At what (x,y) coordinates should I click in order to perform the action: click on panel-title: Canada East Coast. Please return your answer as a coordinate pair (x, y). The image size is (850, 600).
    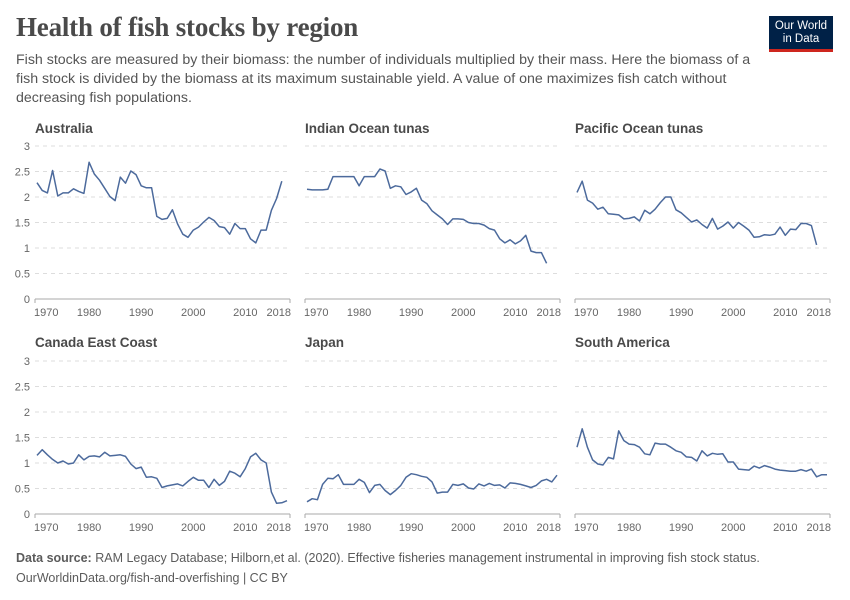
    Looking at the image, I should click on (96, 342).